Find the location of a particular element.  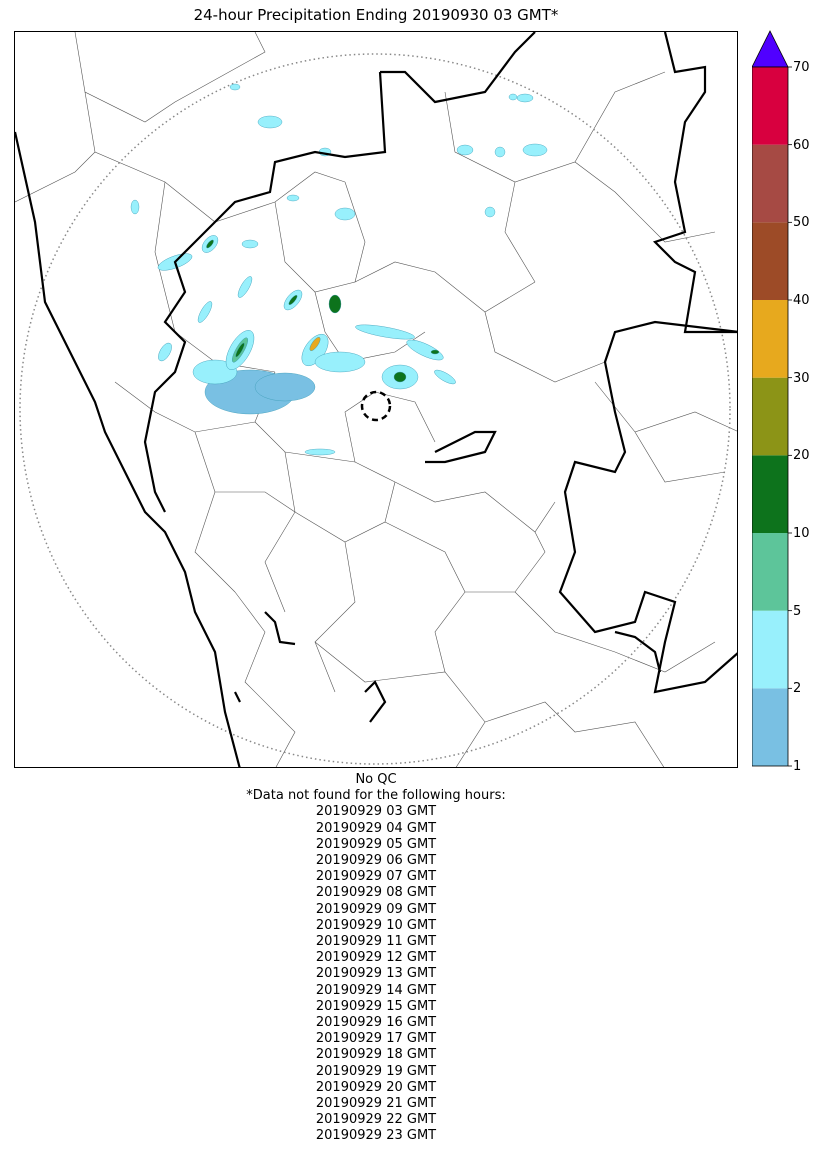

missing-hour-item: 20190929 09 GMT is located at coordinates (376, 909).